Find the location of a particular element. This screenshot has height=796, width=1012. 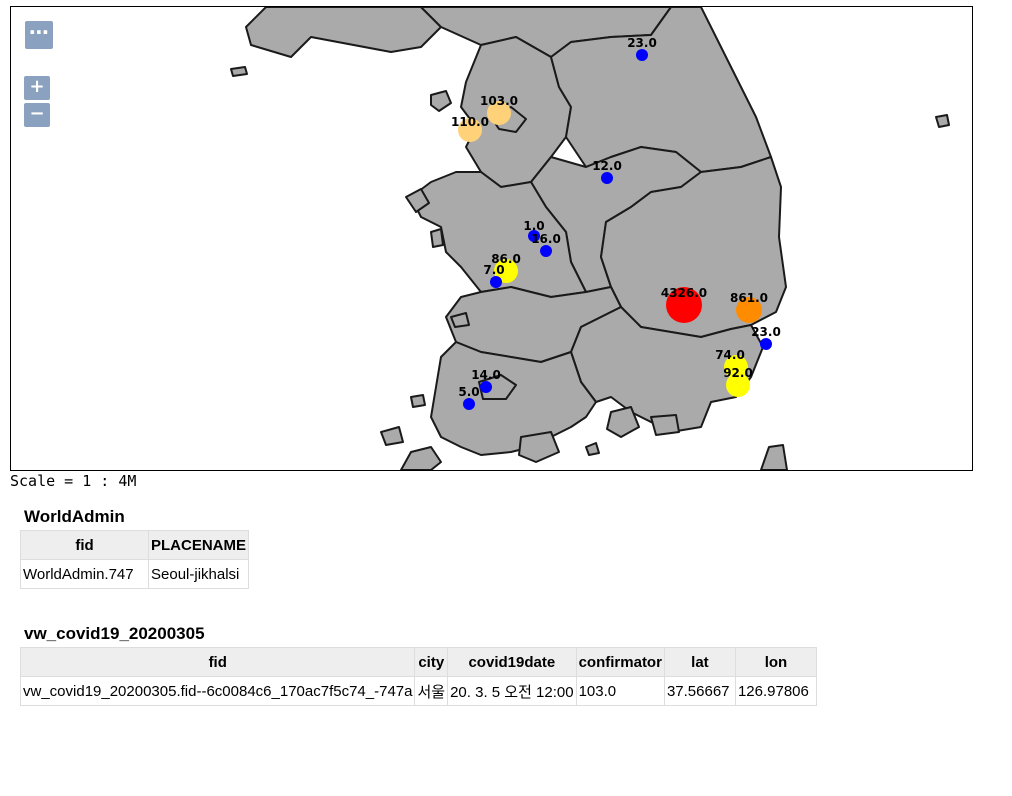

point-label: 103.0 is located at coordinates (499, 101).